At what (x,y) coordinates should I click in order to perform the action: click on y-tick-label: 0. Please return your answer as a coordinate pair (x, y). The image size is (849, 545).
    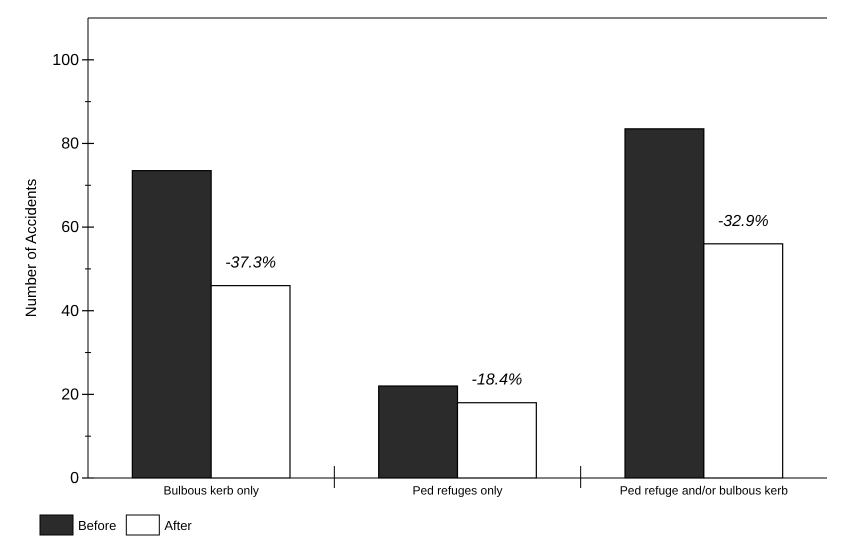
    Looking at the image, I should click on (75, 479).